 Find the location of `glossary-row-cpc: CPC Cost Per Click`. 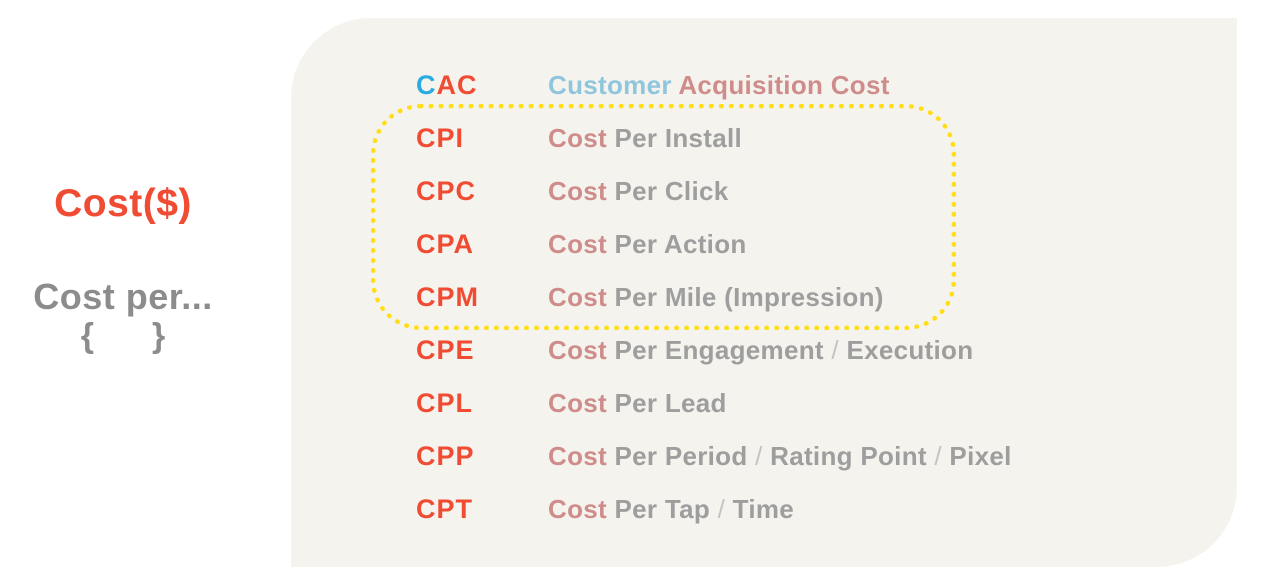

glossary-row-cpc: CPC Cost Per Click is located at coordinates (714, 191).